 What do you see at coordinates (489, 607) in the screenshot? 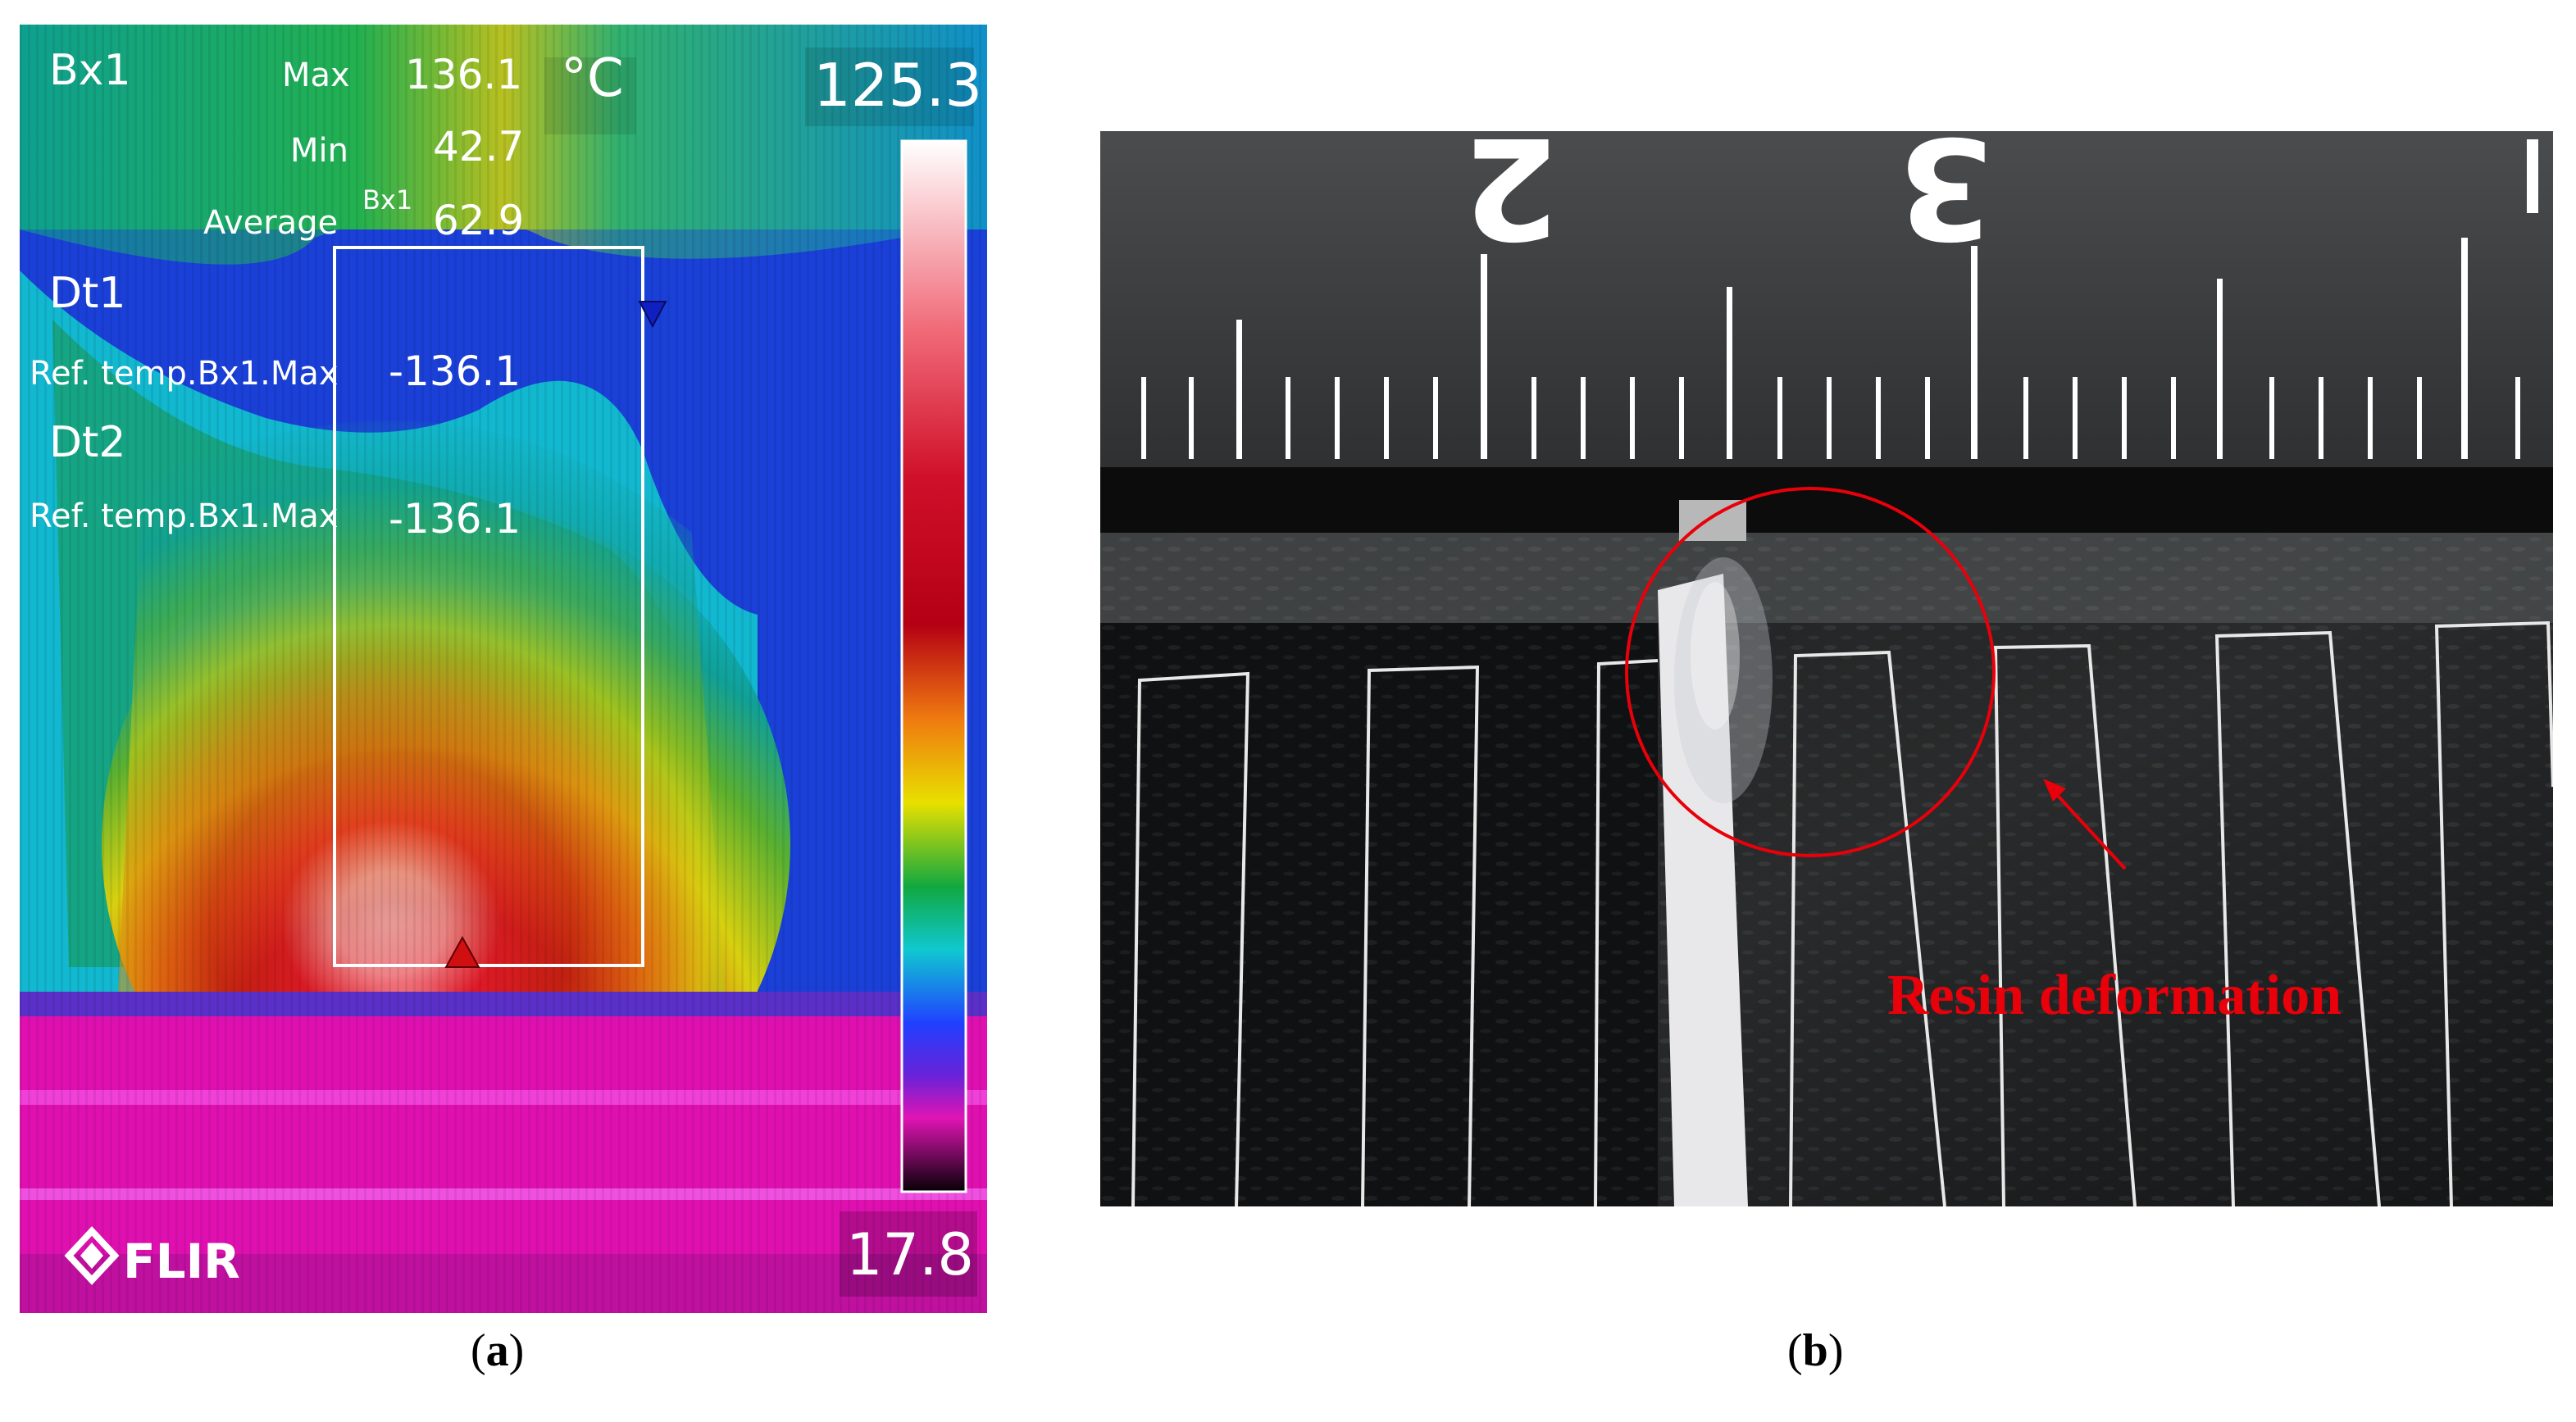
I see `bx1-measurement-box` at bounding box center [489, 607].